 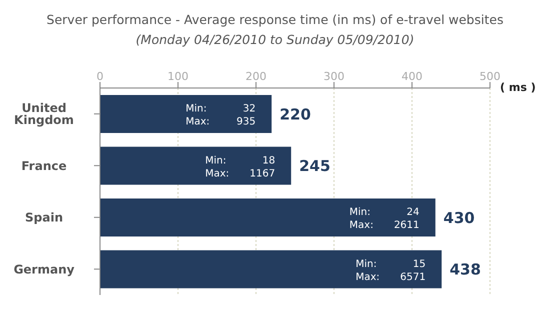 I want to click on x-tick-label: 200, so click(x=256, y=76).